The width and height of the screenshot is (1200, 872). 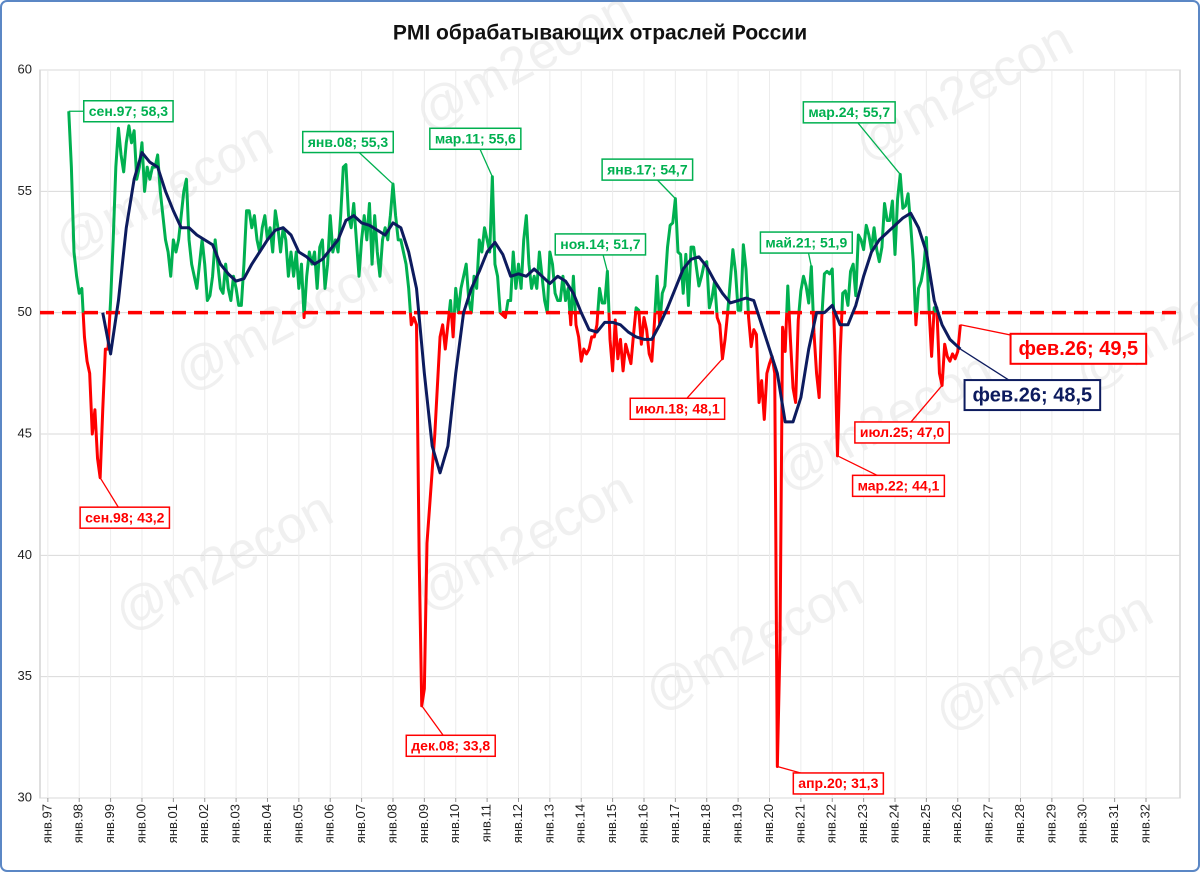 I want to click on x-tick-label: янв.10, so click(x=454, y=823).